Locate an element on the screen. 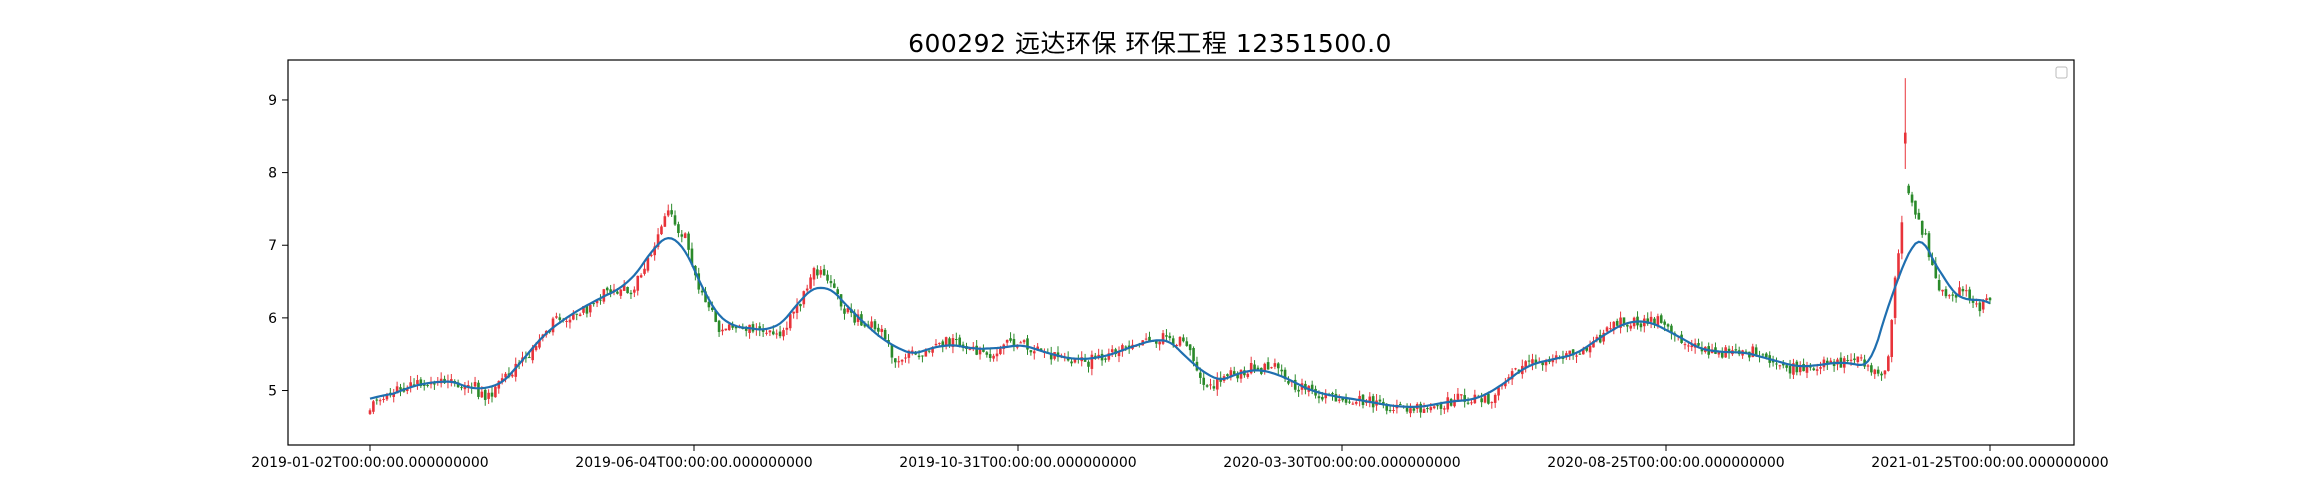 The image size is (2300, 500). x-tick-label: 2019-01-02T00:00:00.000000000 is located at coordinates (369, 463).